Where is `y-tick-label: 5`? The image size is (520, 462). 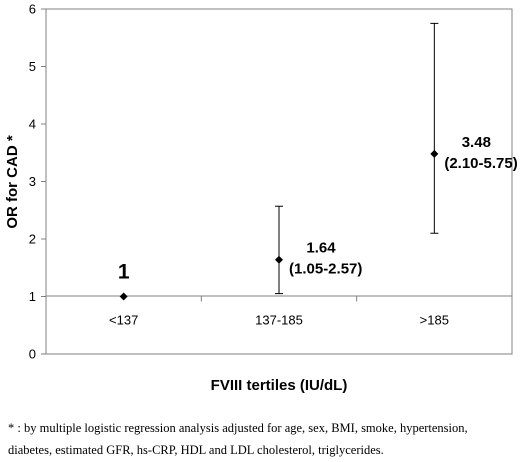 y-tick-label: 5 is located at coordinates (32, 66).